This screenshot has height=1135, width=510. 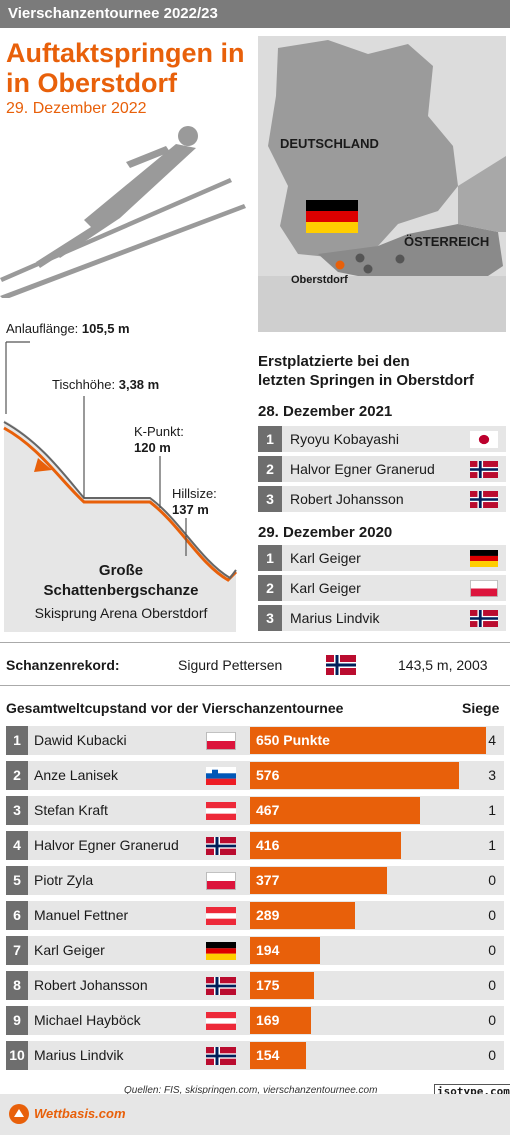 I want to click on points-value: 289, so click(x=268, y=915).